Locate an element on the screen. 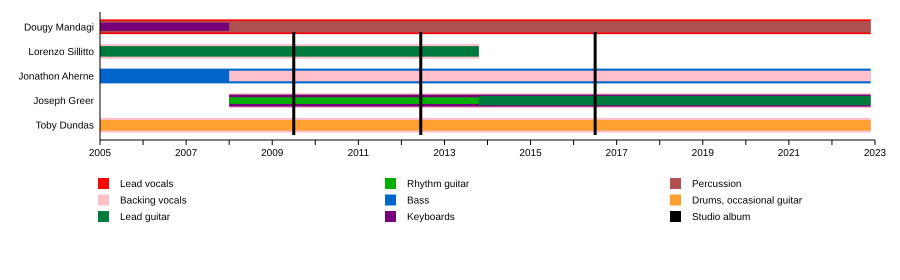 Image resolution: width=900 pixels, height=280 pixels. x-tick-label: 2009 is located at coordinates (272, 153).